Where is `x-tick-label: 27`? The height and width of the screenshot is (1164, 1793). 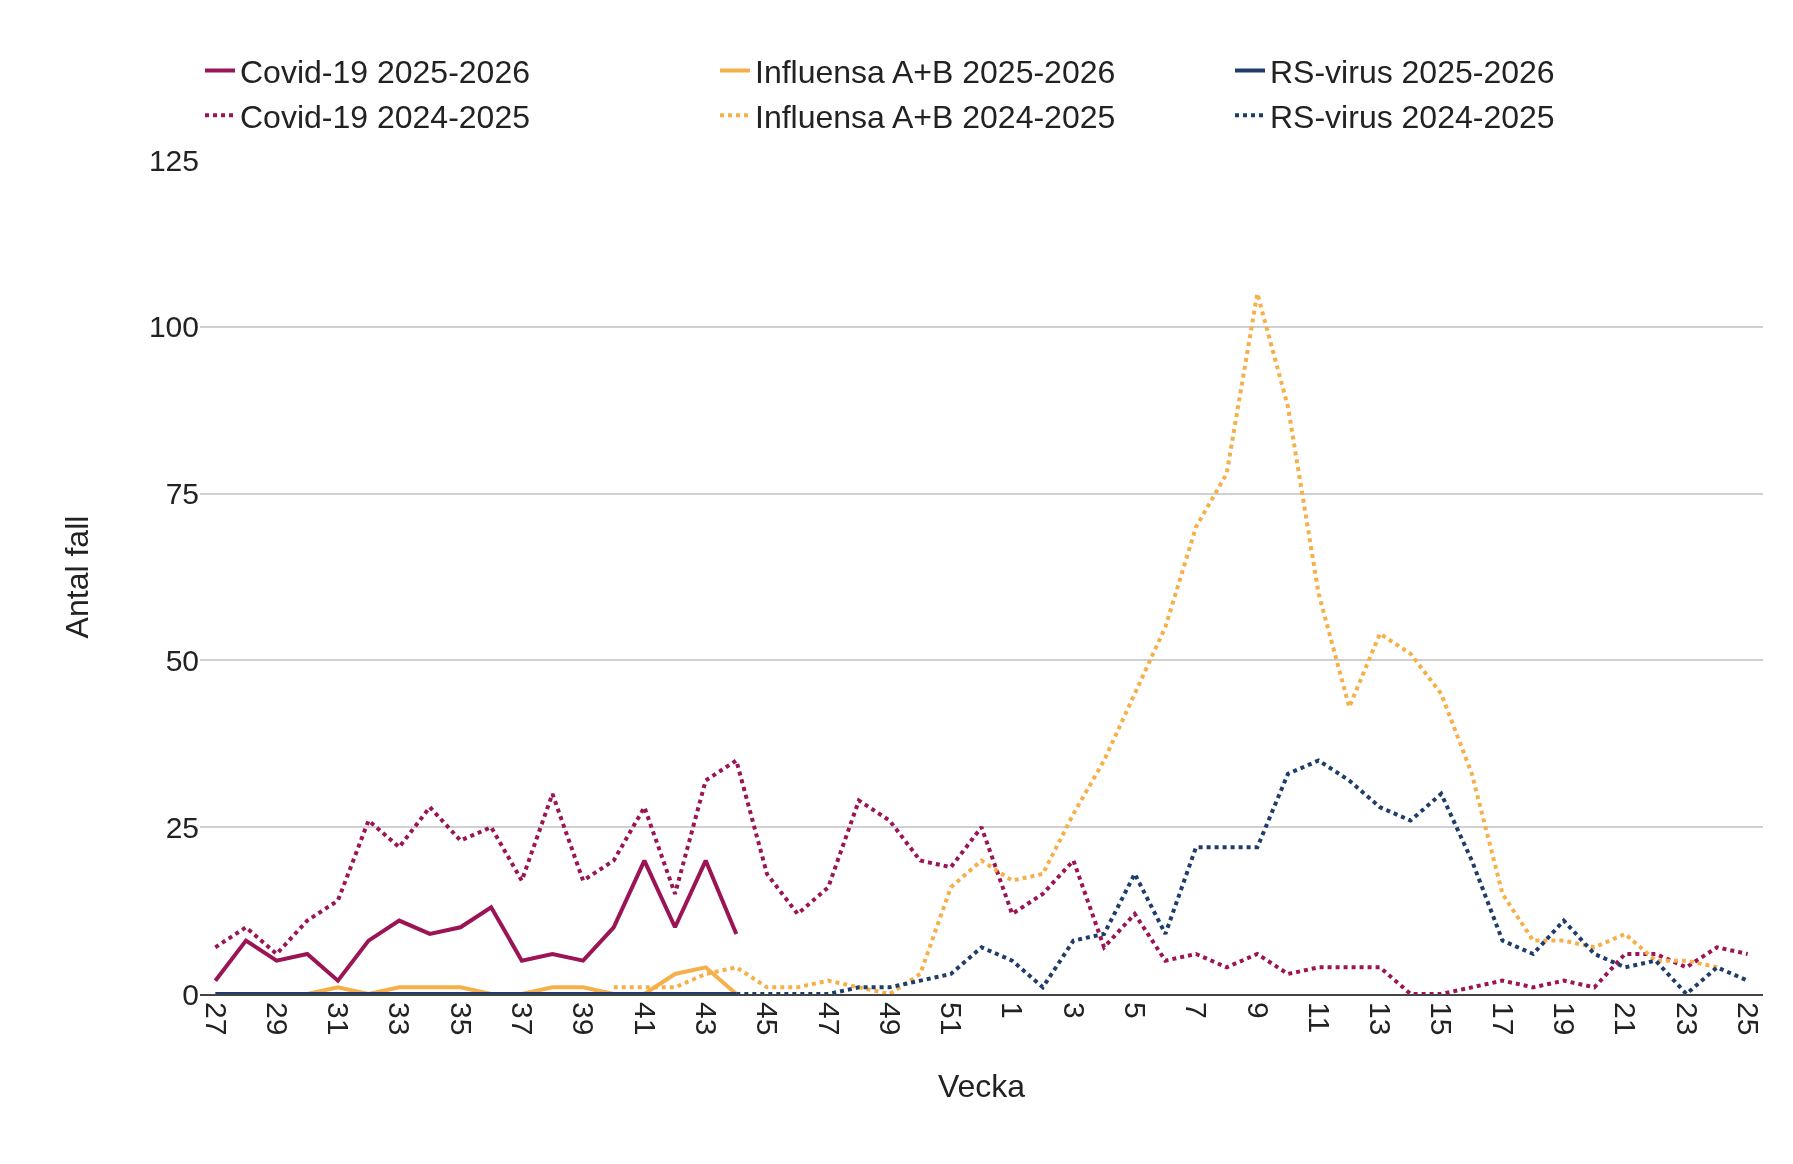 x-tick-label: 27 is located at coordinates (216, 1019).